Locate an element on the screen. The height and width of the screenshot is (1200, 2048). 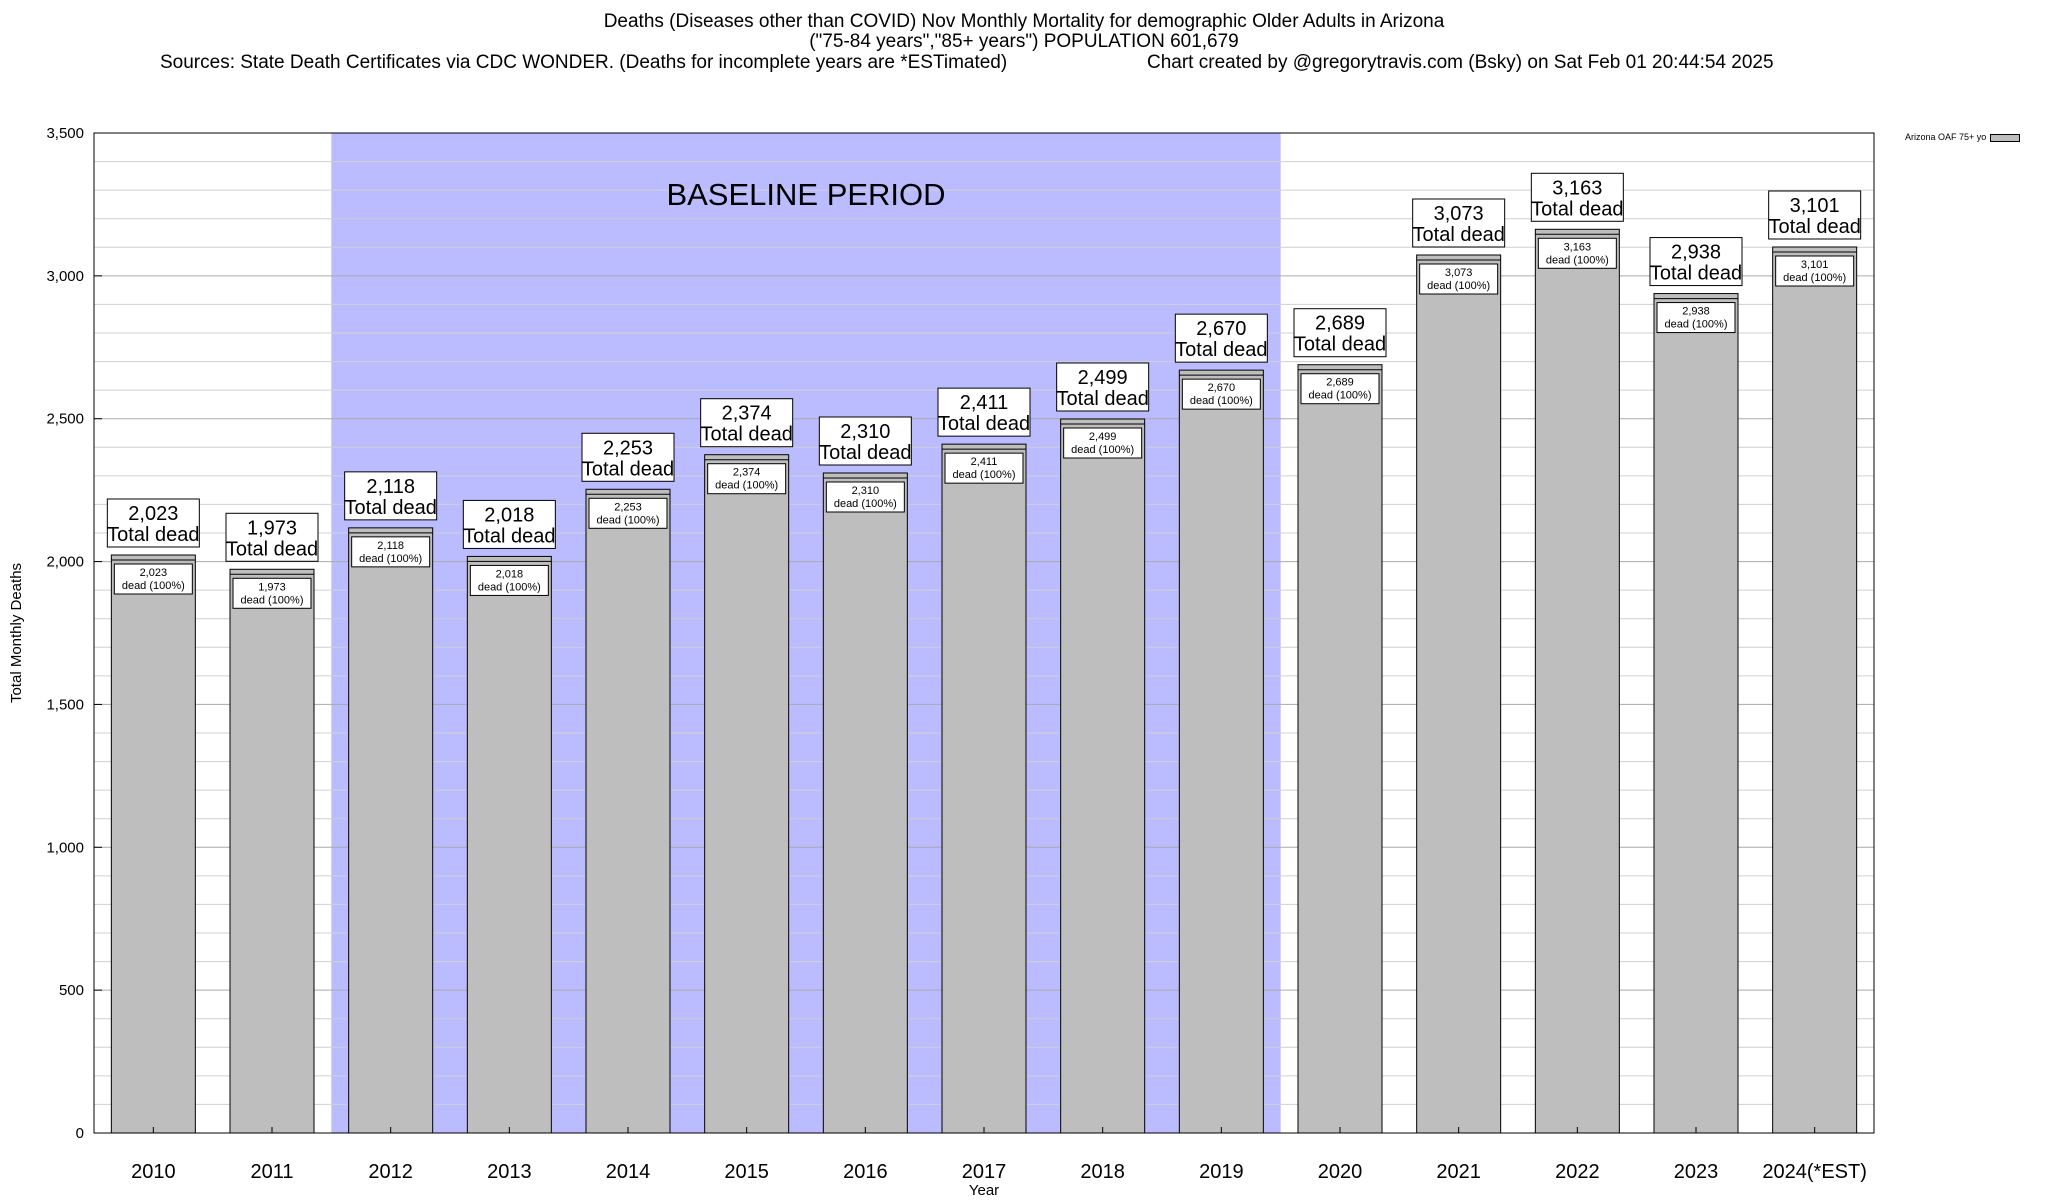
x-tick-label-2022: 2022 is located at coordinates (1577, 1172).